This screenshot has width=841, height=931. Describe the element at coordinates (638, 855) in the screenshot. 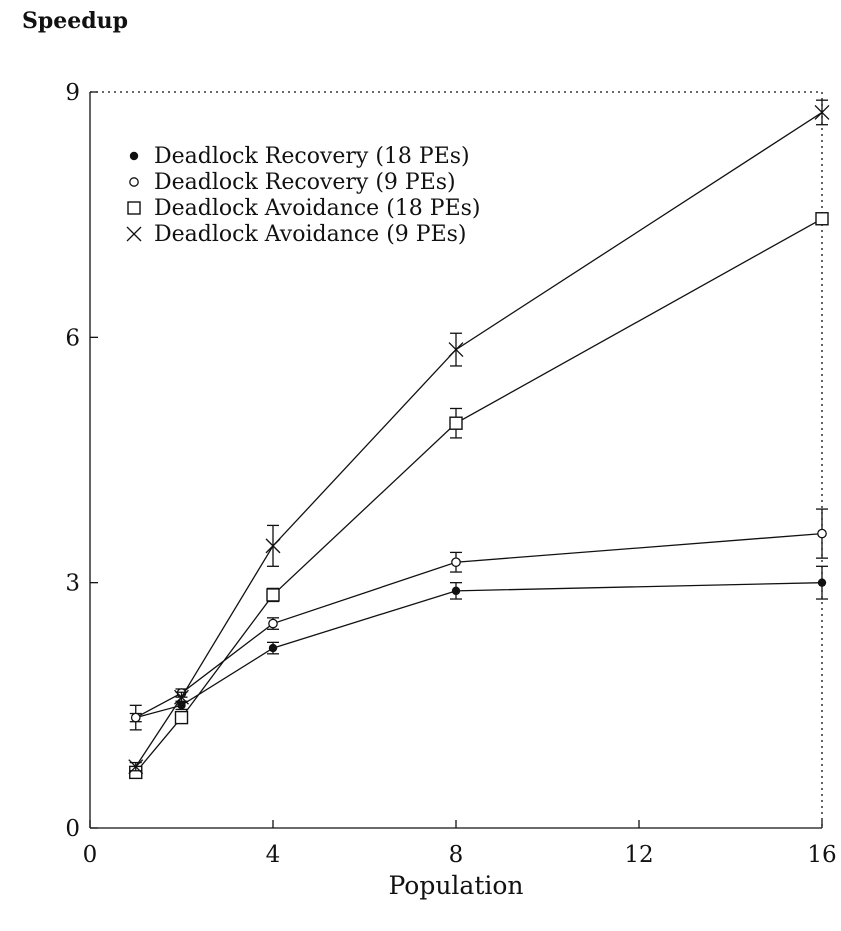

I see `x-tick-label: 12` at that location.